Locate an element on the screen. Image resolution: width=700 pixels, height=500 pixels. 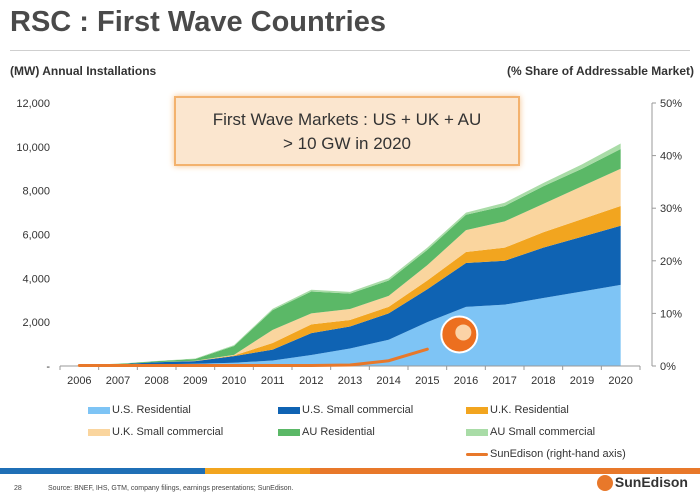
title-divider is located at coordinates (350, 50).